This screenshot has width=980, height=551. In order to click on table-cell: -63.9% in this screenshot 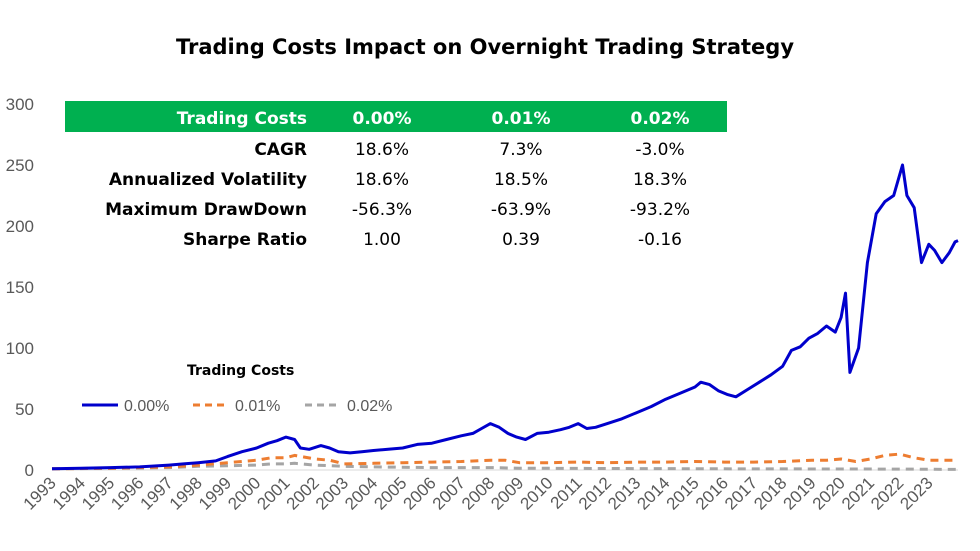, I will do `click(521, 210)`.